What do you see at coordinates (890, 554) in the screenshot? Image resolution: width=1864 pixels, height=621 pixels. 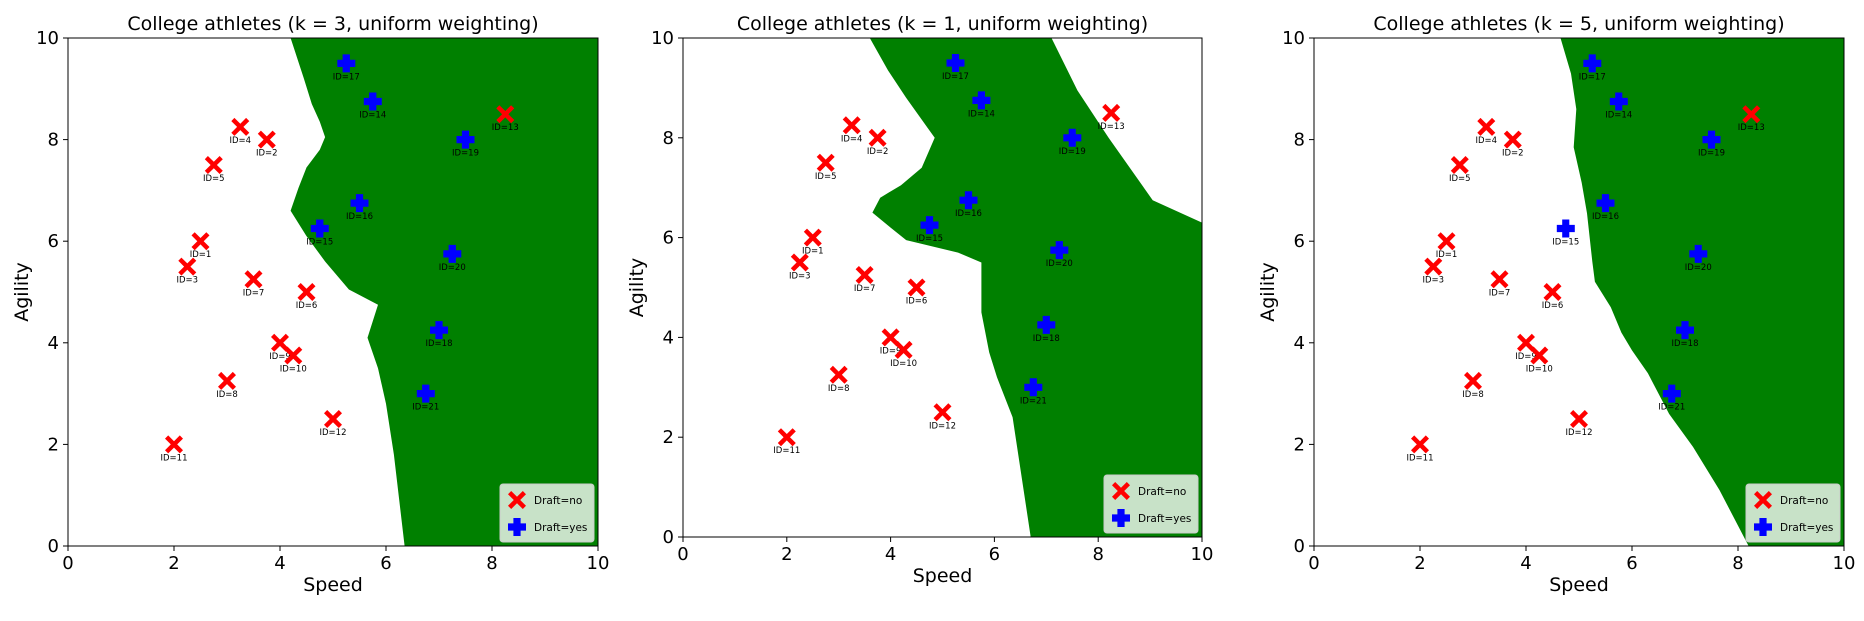 I see `x-tick-label: 4` at bounding box center [890, 554].